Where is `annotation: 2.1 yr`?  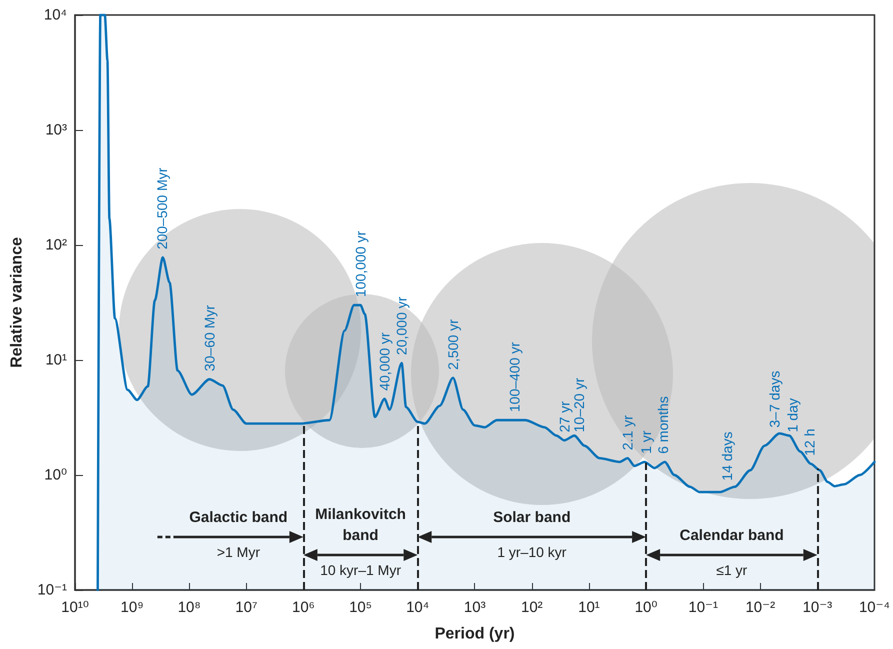 annotation: 2.1 yr is located at coordinates (628, 432).